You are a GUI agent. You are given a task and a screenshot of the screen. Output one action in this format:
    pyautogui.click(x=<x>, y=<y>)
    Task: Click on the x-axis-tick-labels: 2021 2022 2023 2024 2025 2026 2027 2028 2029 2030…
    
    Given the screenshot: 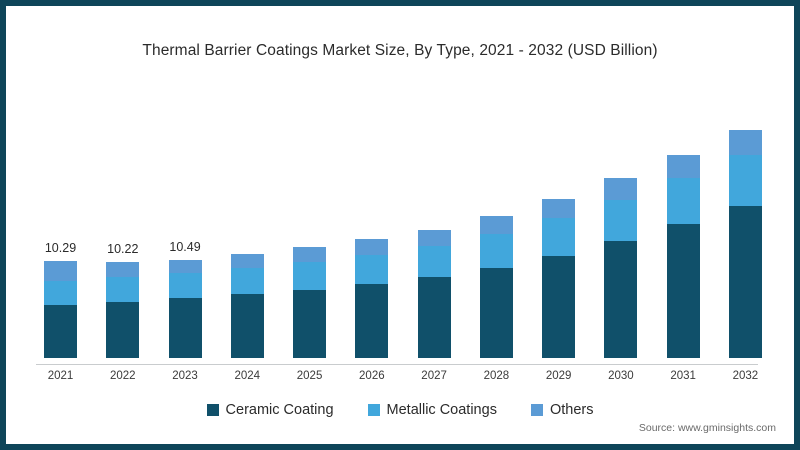 What is the action you would take?
    pyautogui.click(x=403, y=376)
    